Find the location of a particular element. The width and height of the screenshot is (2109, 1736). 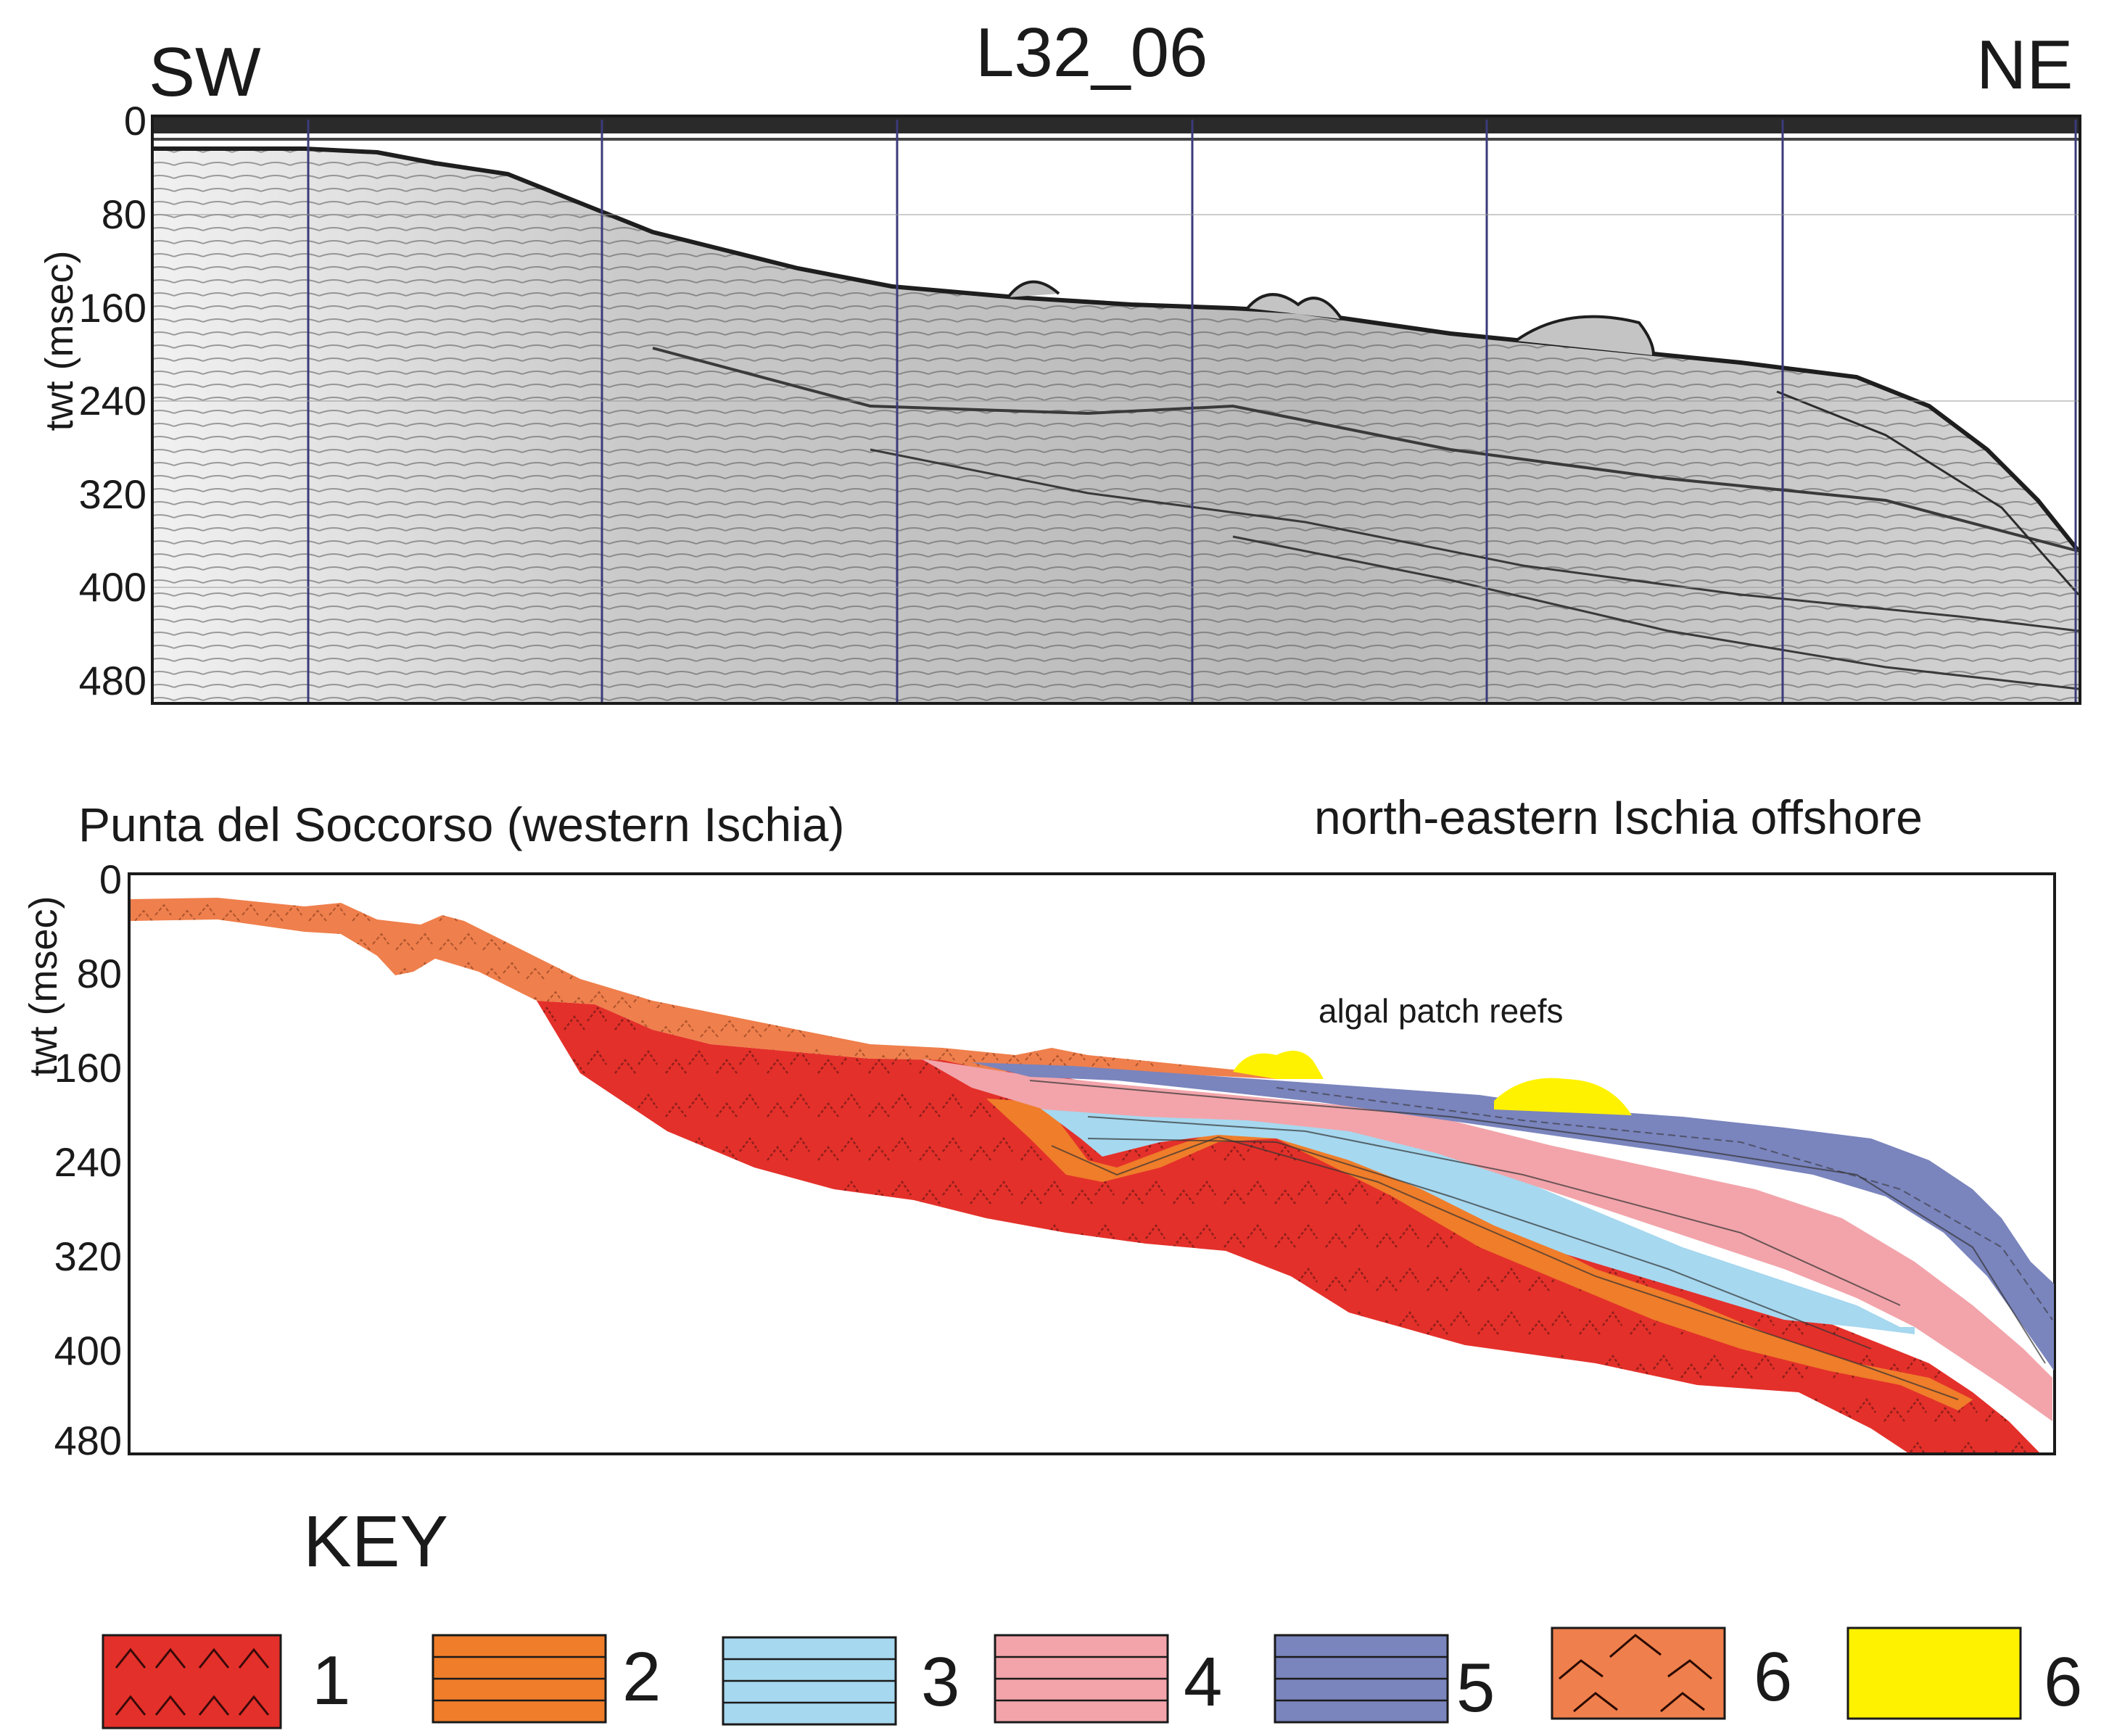

key-item-3: 3 is located at coordinates (840, 1681).